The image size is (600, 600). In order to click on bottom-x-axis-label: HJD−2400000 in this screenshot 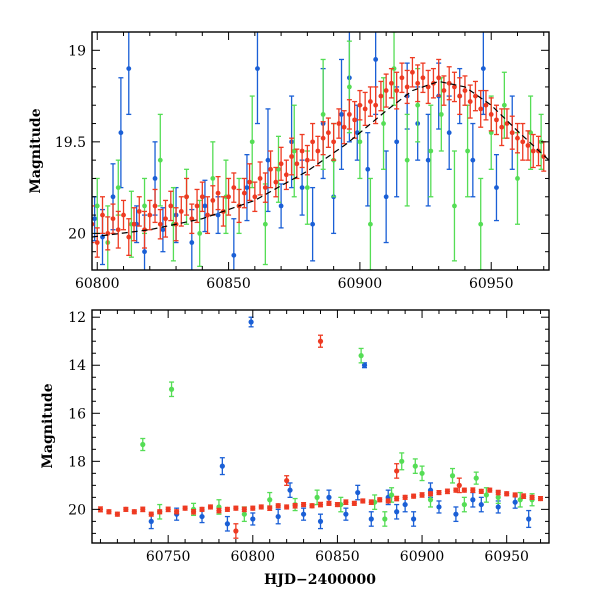, I will do `click(320, 580)`.